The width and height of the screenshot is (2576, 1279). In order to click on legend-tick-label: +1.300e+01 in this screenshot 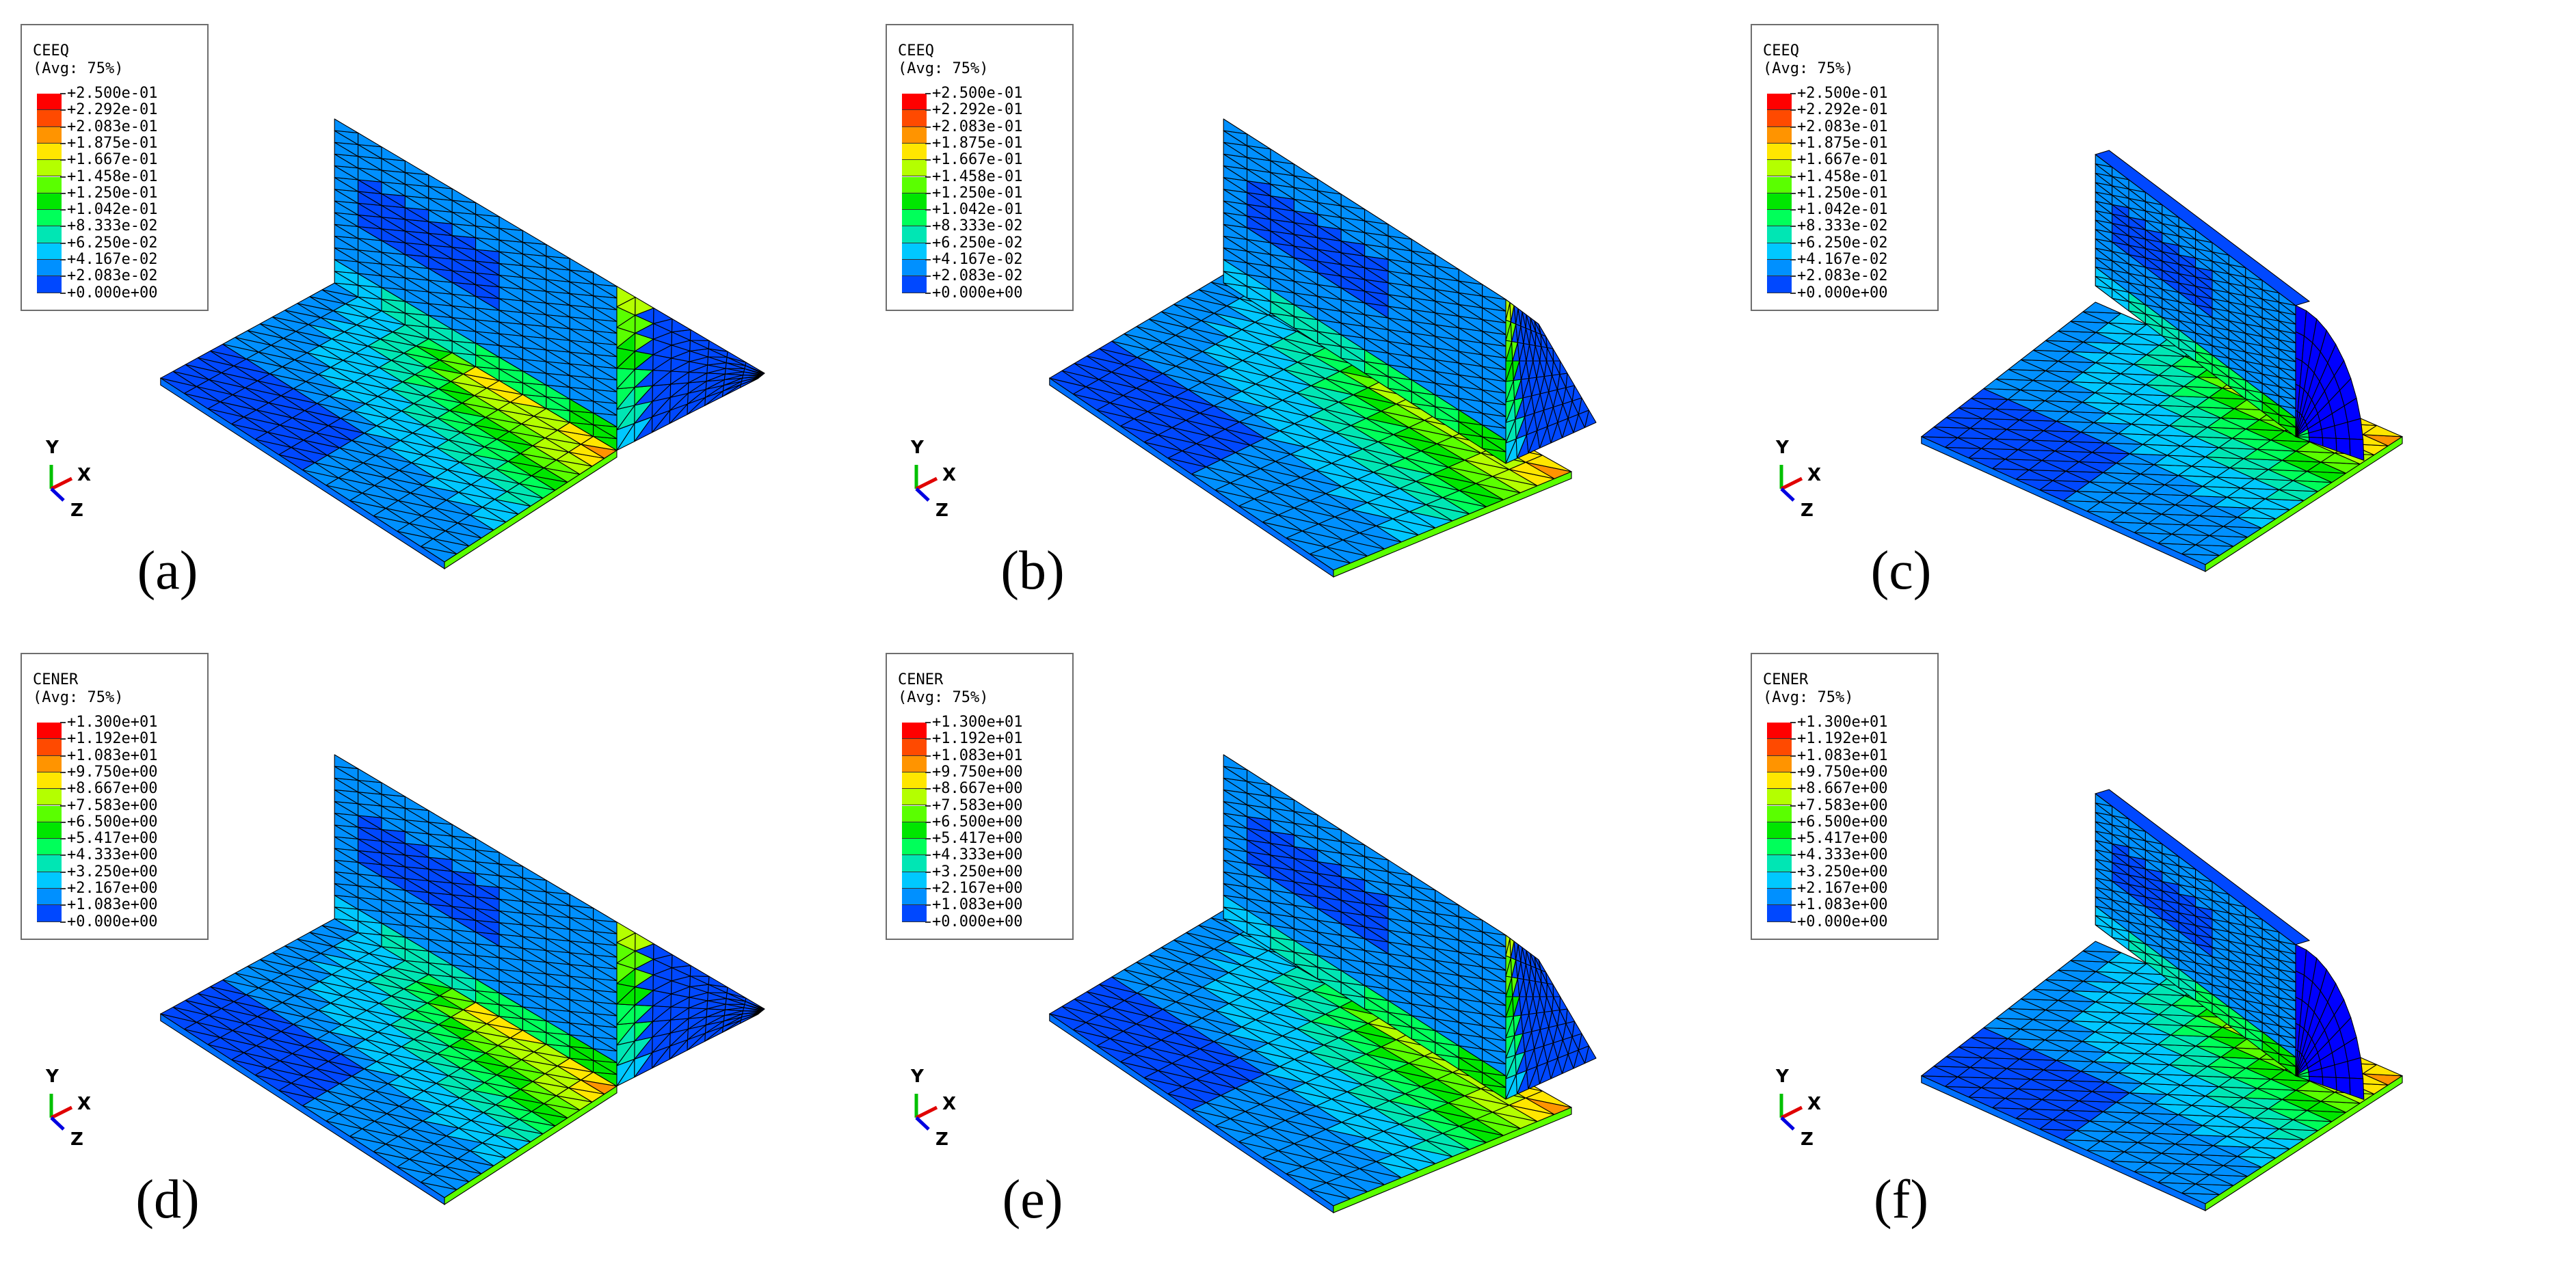, I will do `click(112, 722)`.